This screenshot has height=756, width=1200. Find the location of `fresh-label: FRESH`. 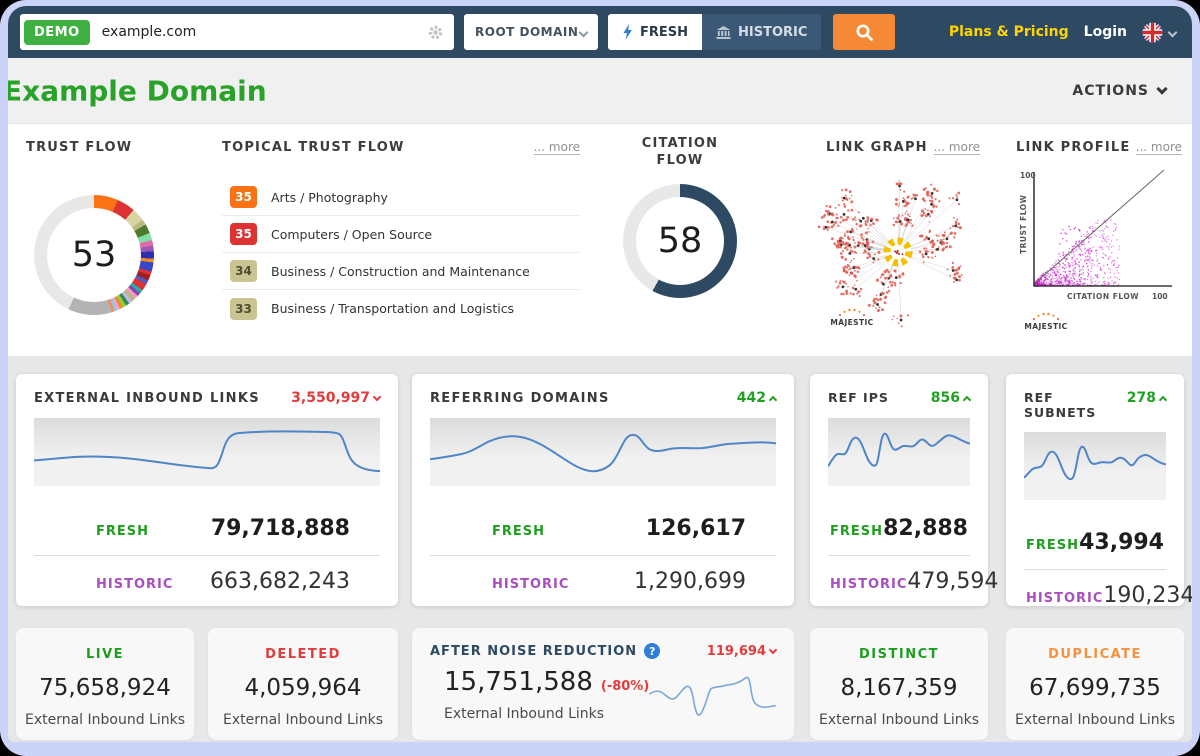

fresh-label: FRESH is located at coordinates (123, 531).